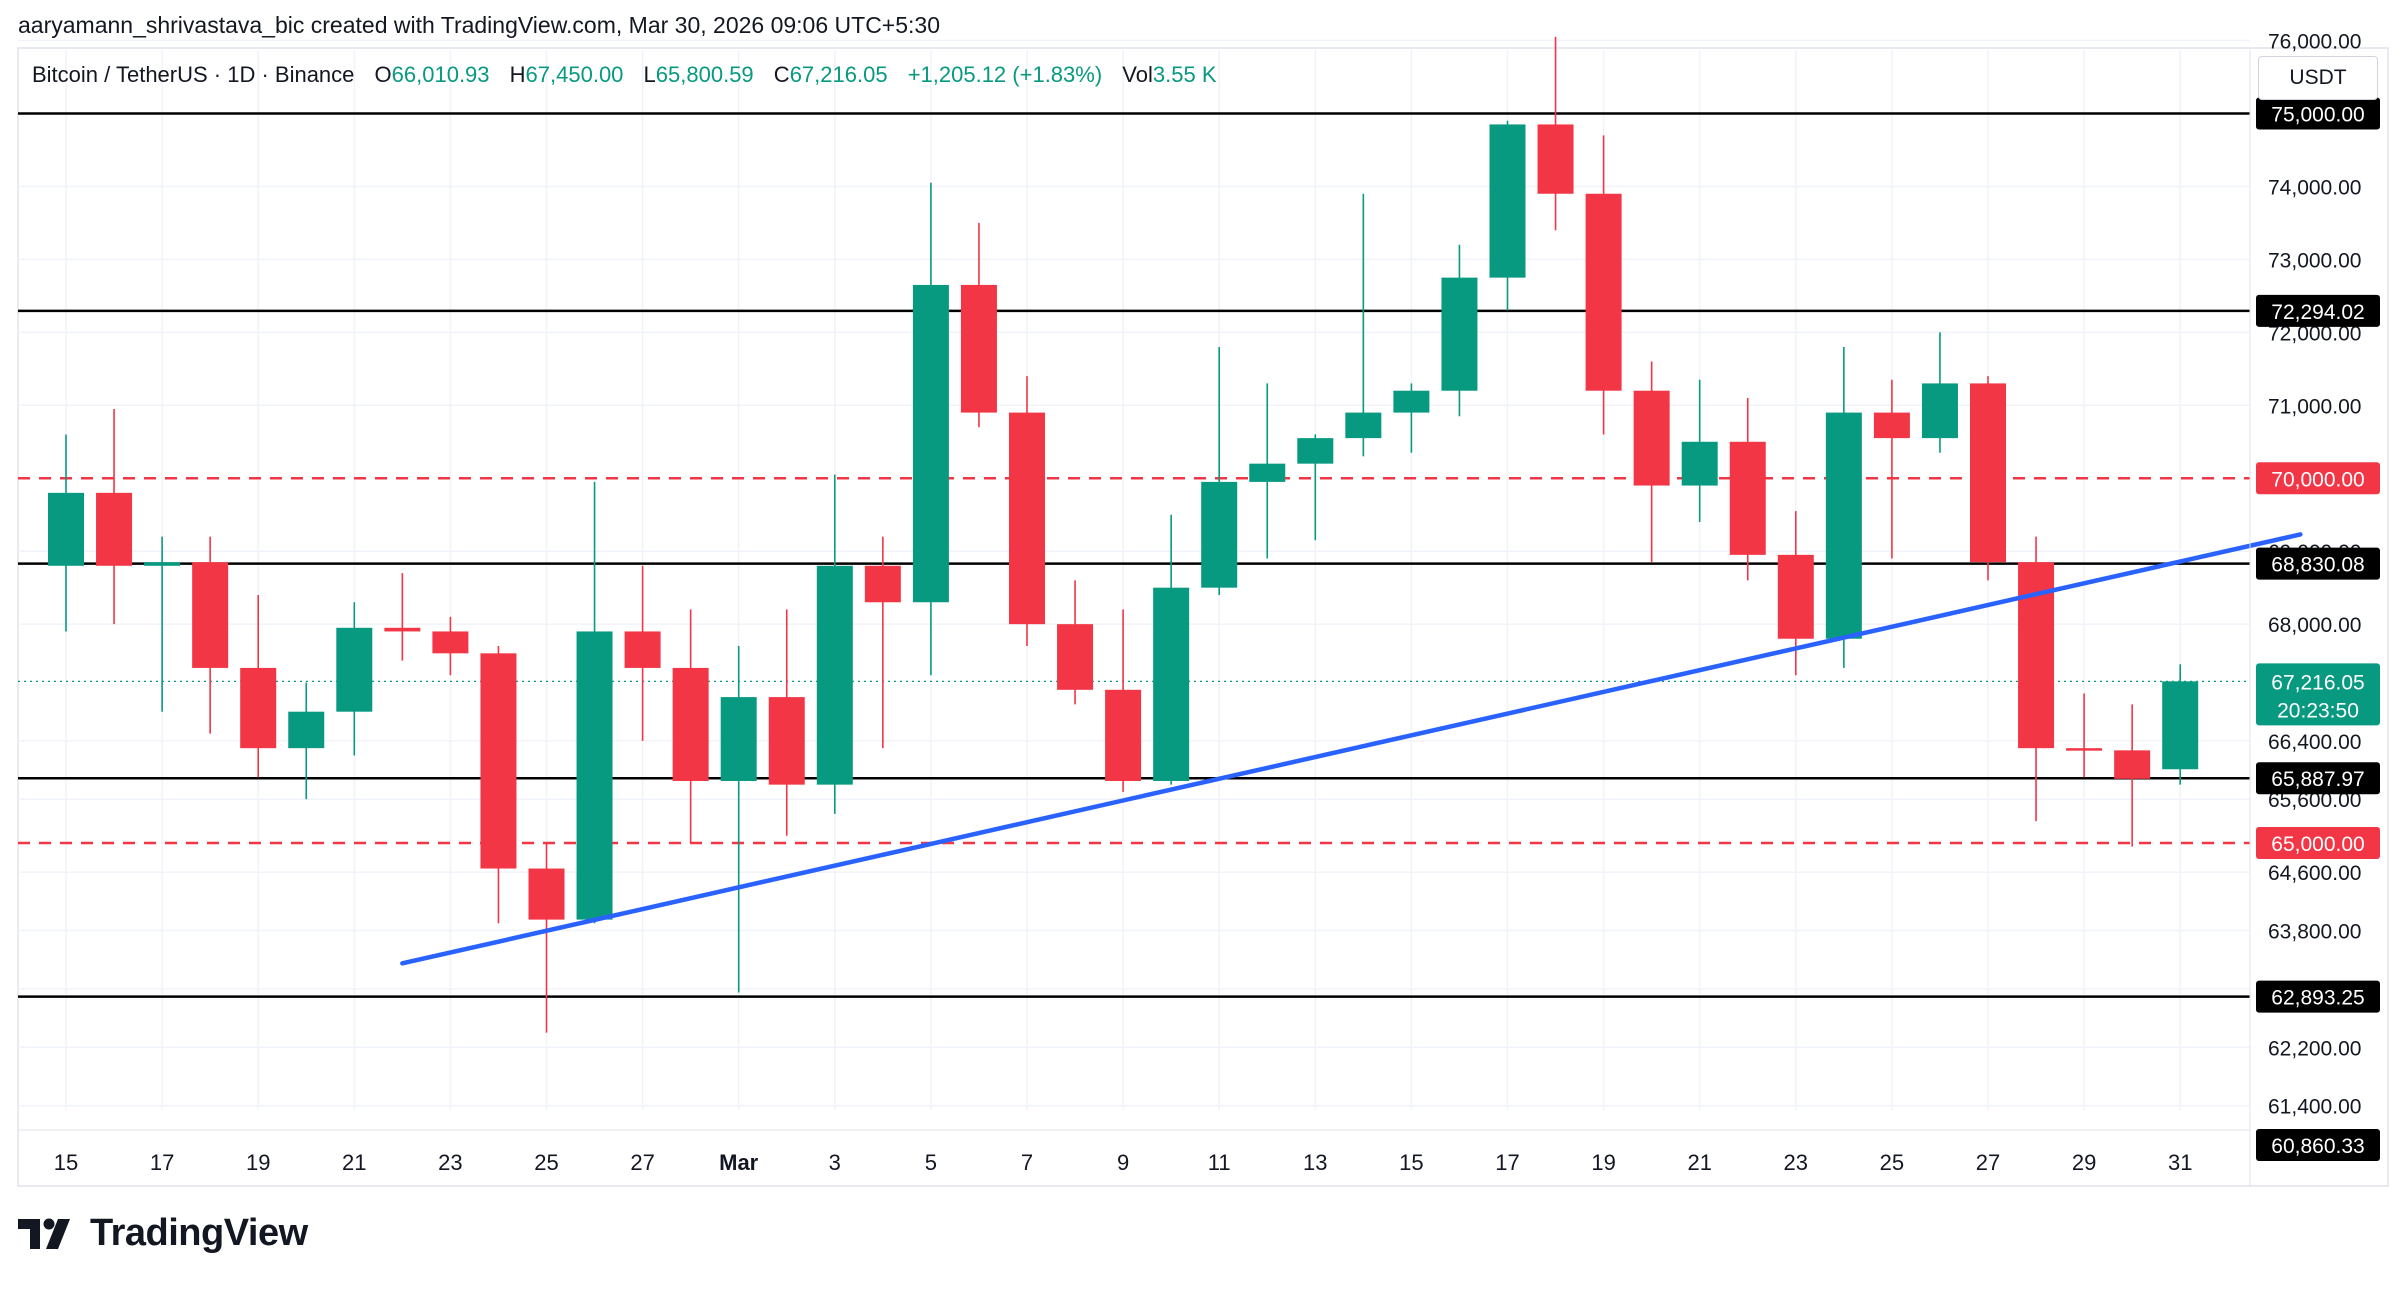 The width and height of the screenshot is (2405, 1293). Describe the element at coordinates (1411, 1162) in the screenshot. I see `x-tick-label: 15` at that location.